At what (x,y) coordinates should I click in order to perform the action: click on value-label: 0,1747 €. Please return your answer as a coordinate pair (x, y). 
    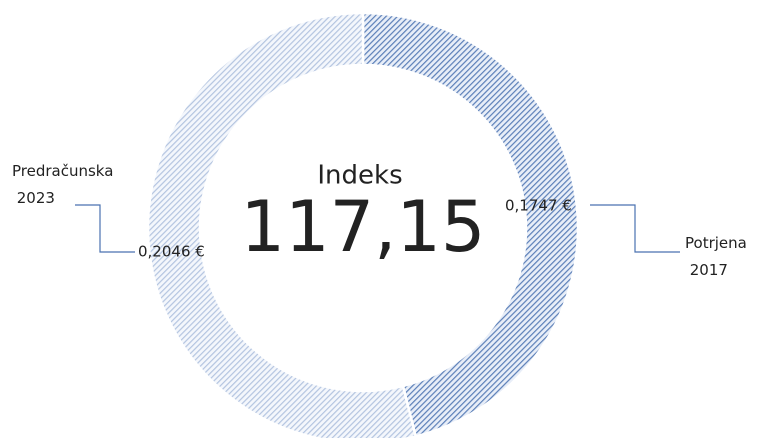
    Looking at the image, I should click on (538, 206).